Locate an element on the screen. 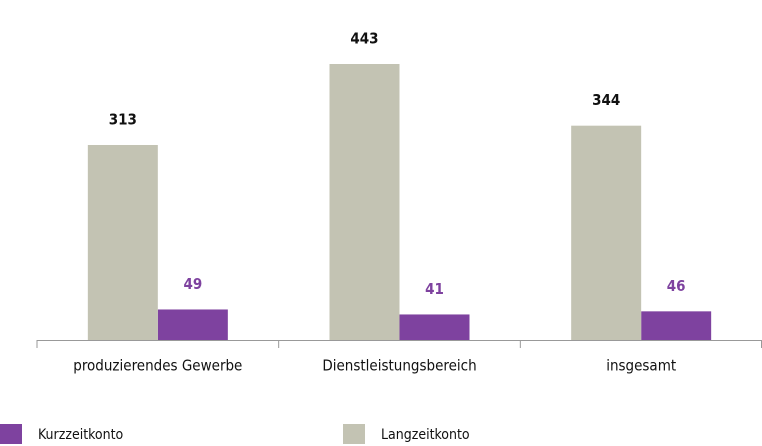 The height and width of the screenshot is (446, 762). legend-label: Langzeitkonto is located at coordinates (425, 435).